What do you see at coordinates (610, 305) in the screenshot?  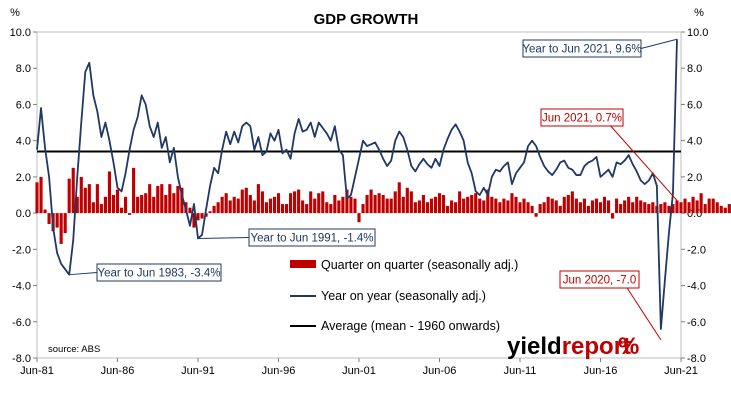 I see `callout: Jun 2020, -7.0` at bounding box center [610, 305].